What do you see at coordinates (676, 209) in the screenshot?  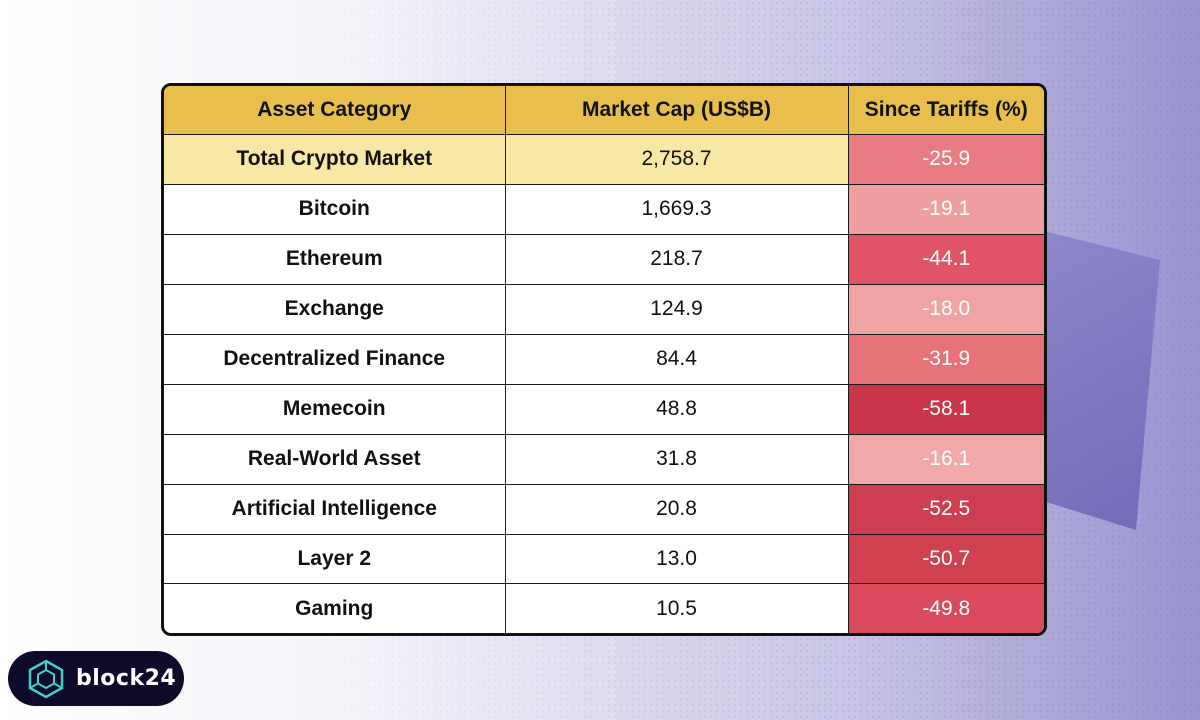 I see `market-cap-cell: 1,669.3` at bounding box center [676, 209].